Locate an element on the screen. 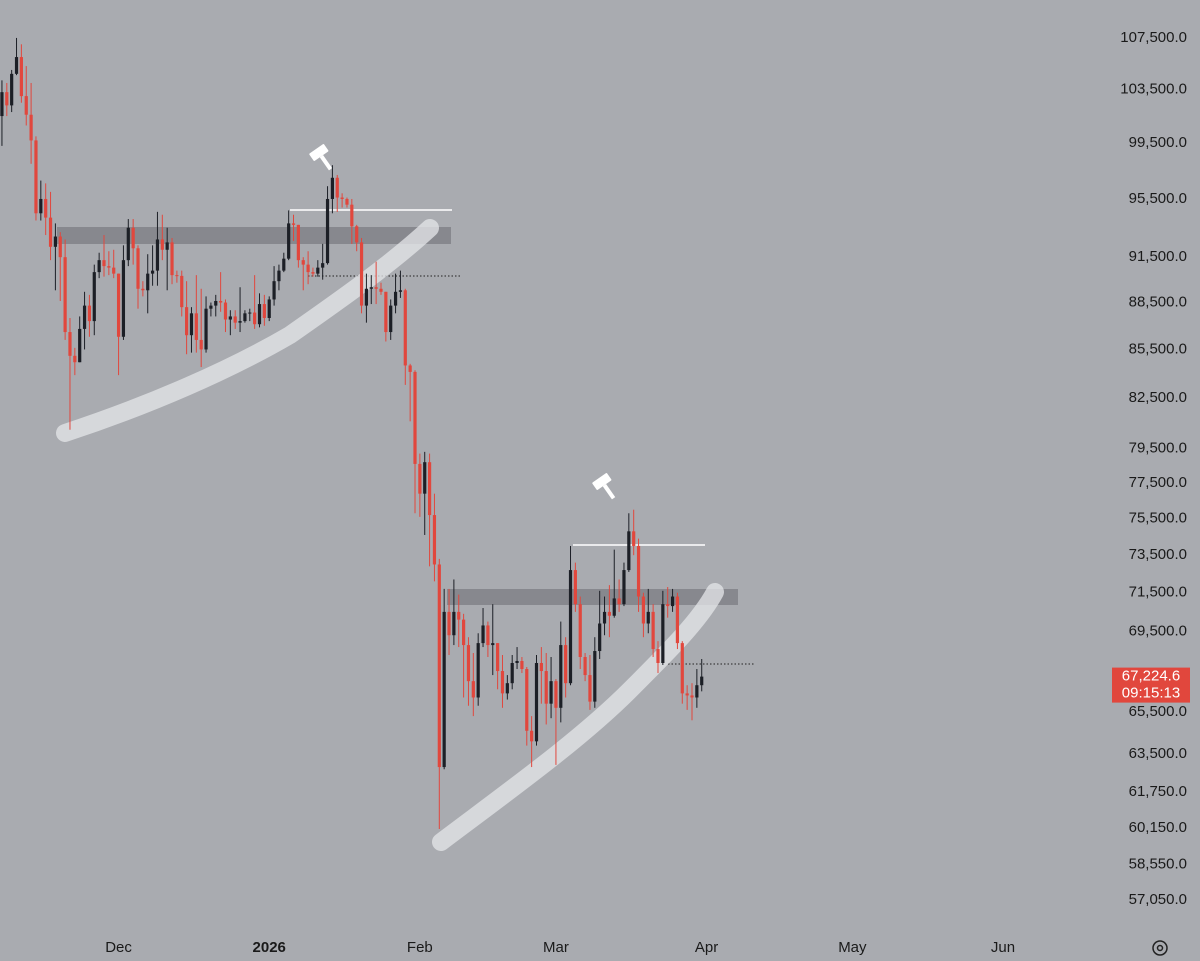 The height and width of the screenshot is (961, 1200). trend-highlight is located at coordinates (247, 330).